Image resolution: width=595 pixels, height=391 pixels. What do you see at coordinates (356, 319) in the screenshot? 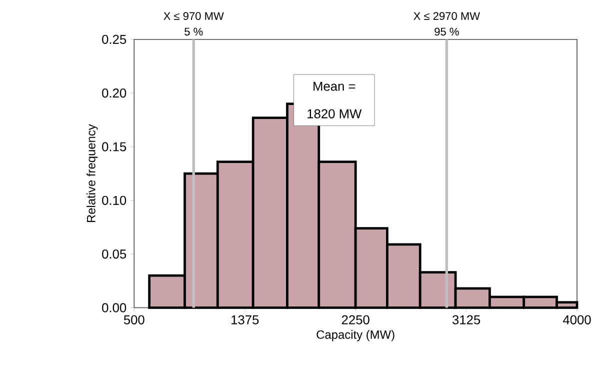
I see `x-tick-label: 2250` at bounding box center [356, 319].